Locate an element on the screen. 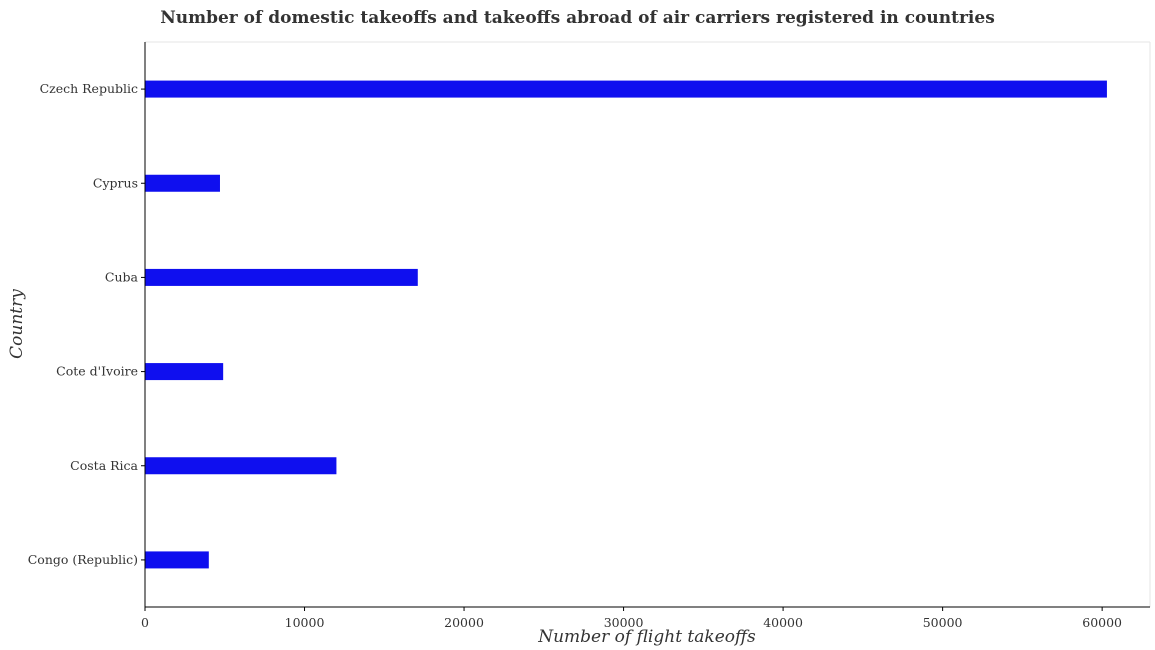 The width and height of the screenshot is (1155, 650). x-axis-title: Number of flight takeoffs is located at coordinates (646, 637).